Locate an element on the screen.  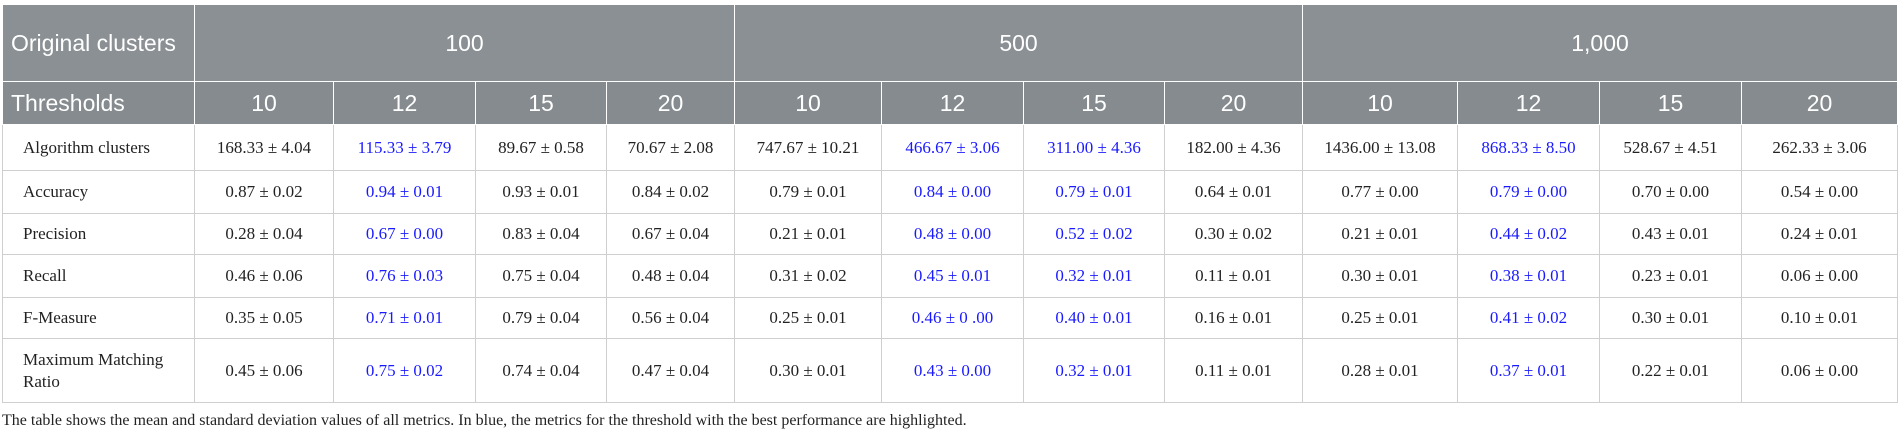
table-cell: 0.64 ± 0.01 is located at coordinates (1233, 192).